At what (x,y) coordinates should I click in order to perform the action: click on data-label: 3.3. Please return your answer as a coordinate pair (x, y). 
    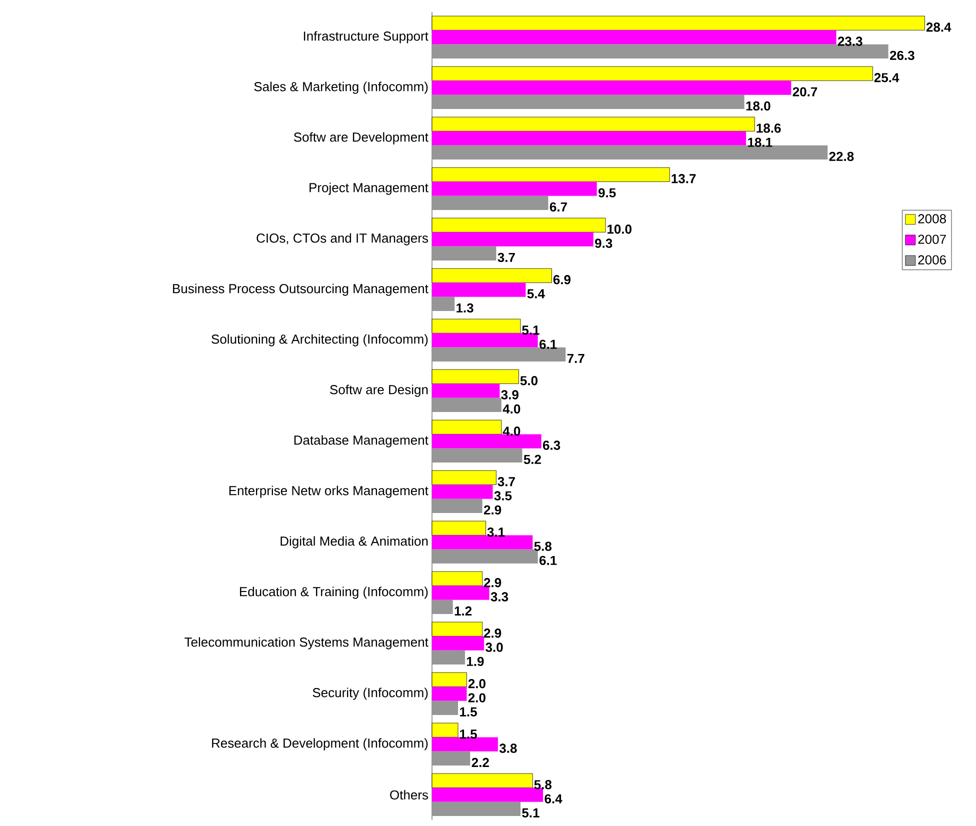
    Looking at the image, I should click on (499, 597).